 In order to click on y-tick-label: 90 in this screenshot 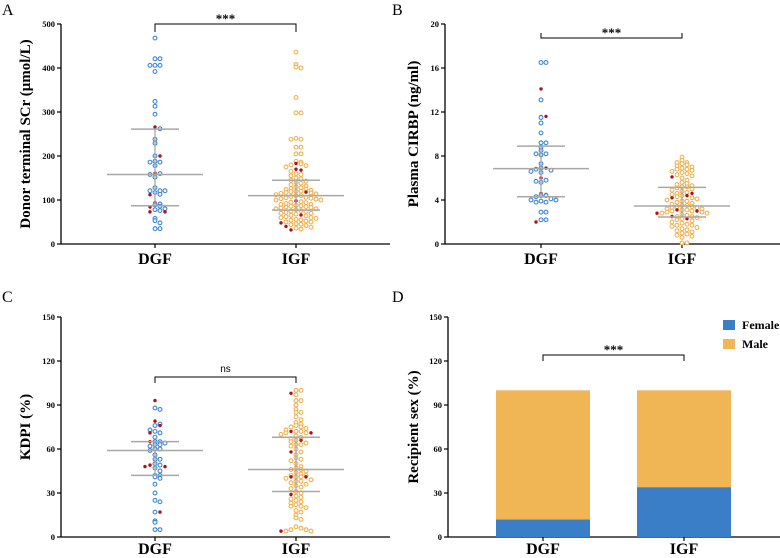, I will do `click(438, 405)`.